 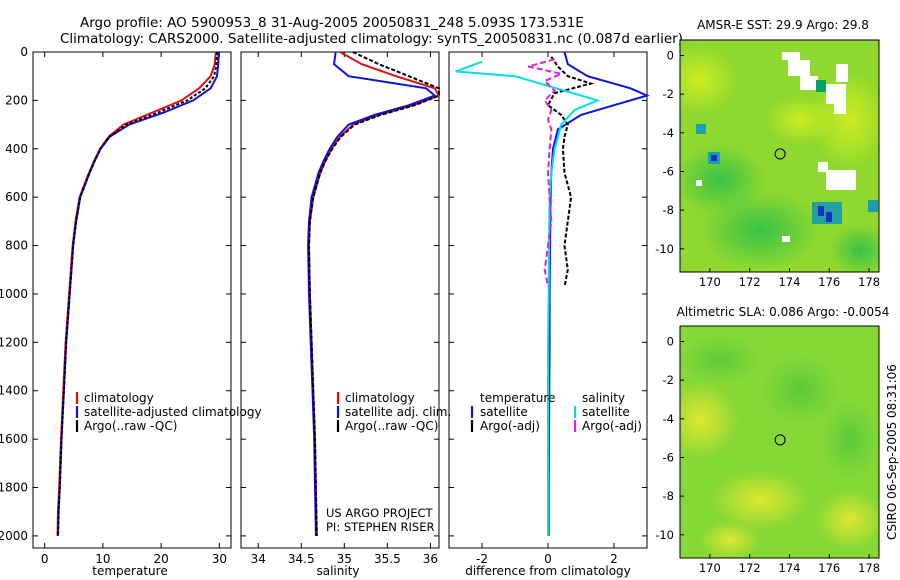 I want to click on temperature-ytick-label: 2000, so click(x=14, y=536).